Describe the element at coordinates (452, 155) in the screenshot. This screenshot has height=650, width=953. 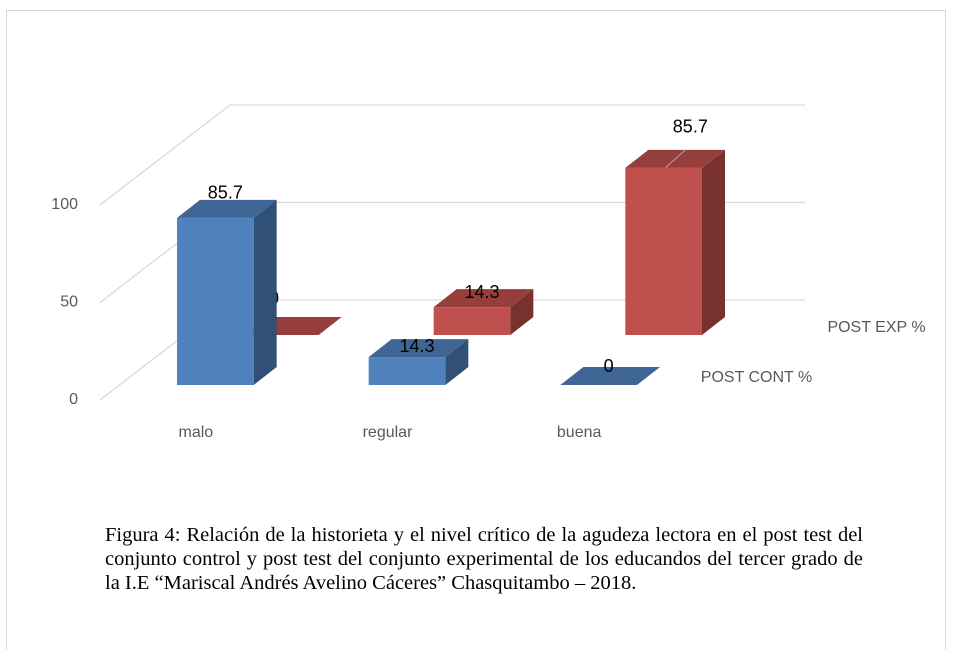
I see `grid-line` at that location.